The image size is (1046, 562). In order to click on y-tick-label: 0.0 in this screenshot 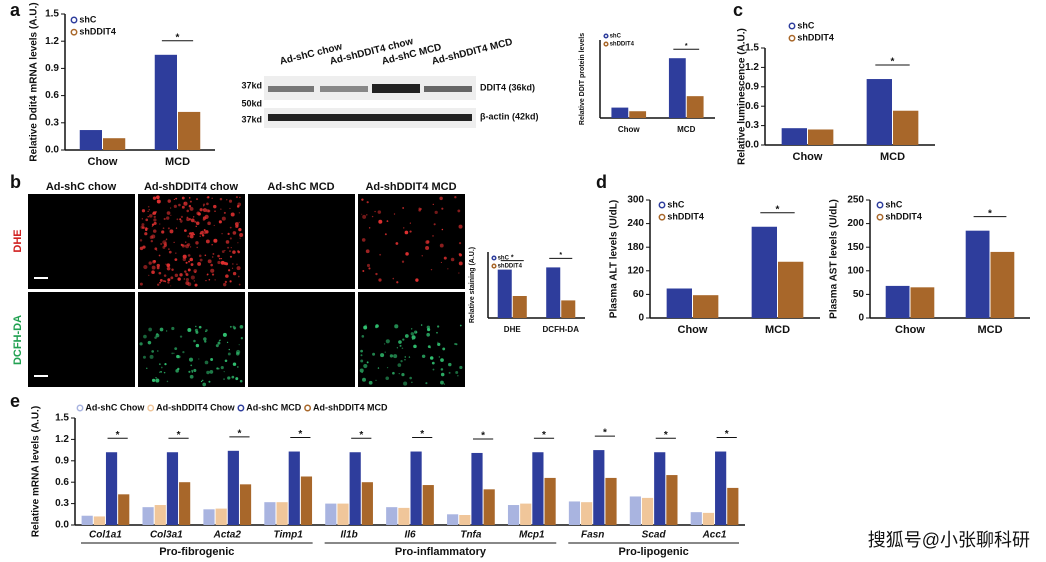, I will do `click(52, 150)`.